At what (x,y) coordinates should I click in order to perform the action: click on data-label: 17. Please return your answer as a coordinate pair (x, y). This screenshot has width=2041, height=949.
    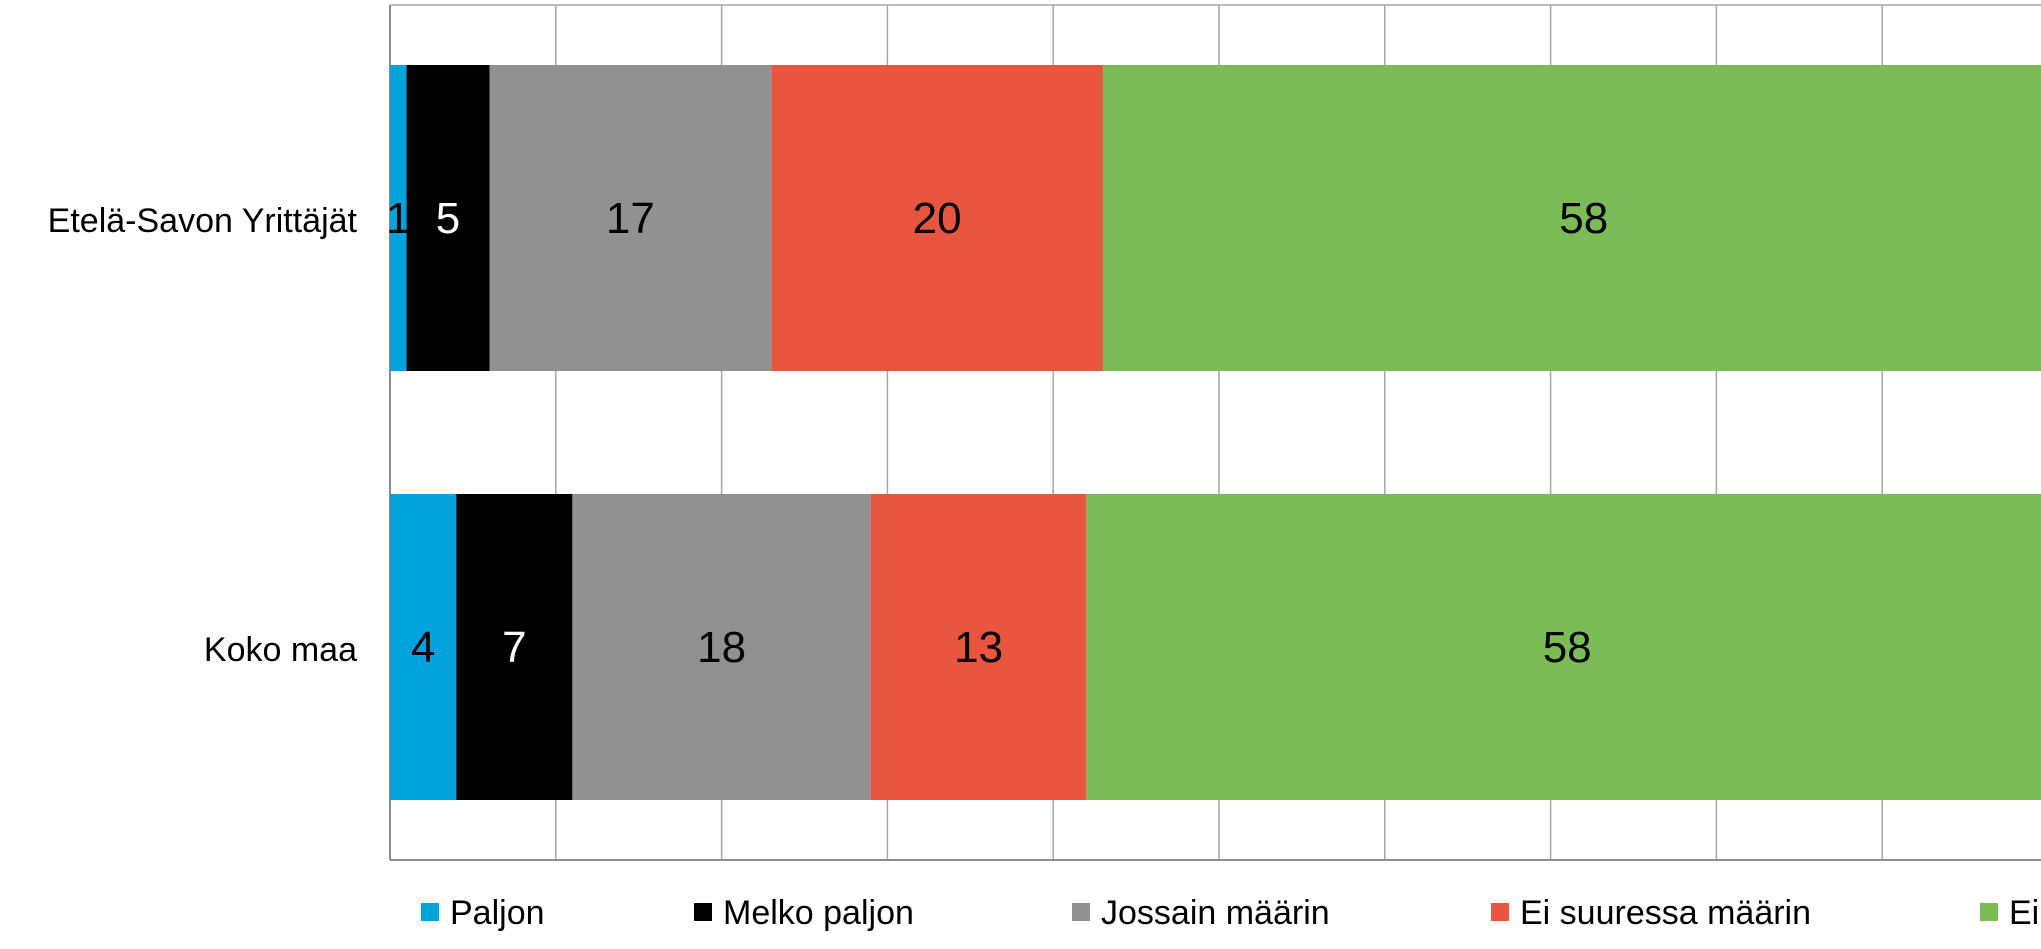
    Looking at the image, I should click on (630, 218).